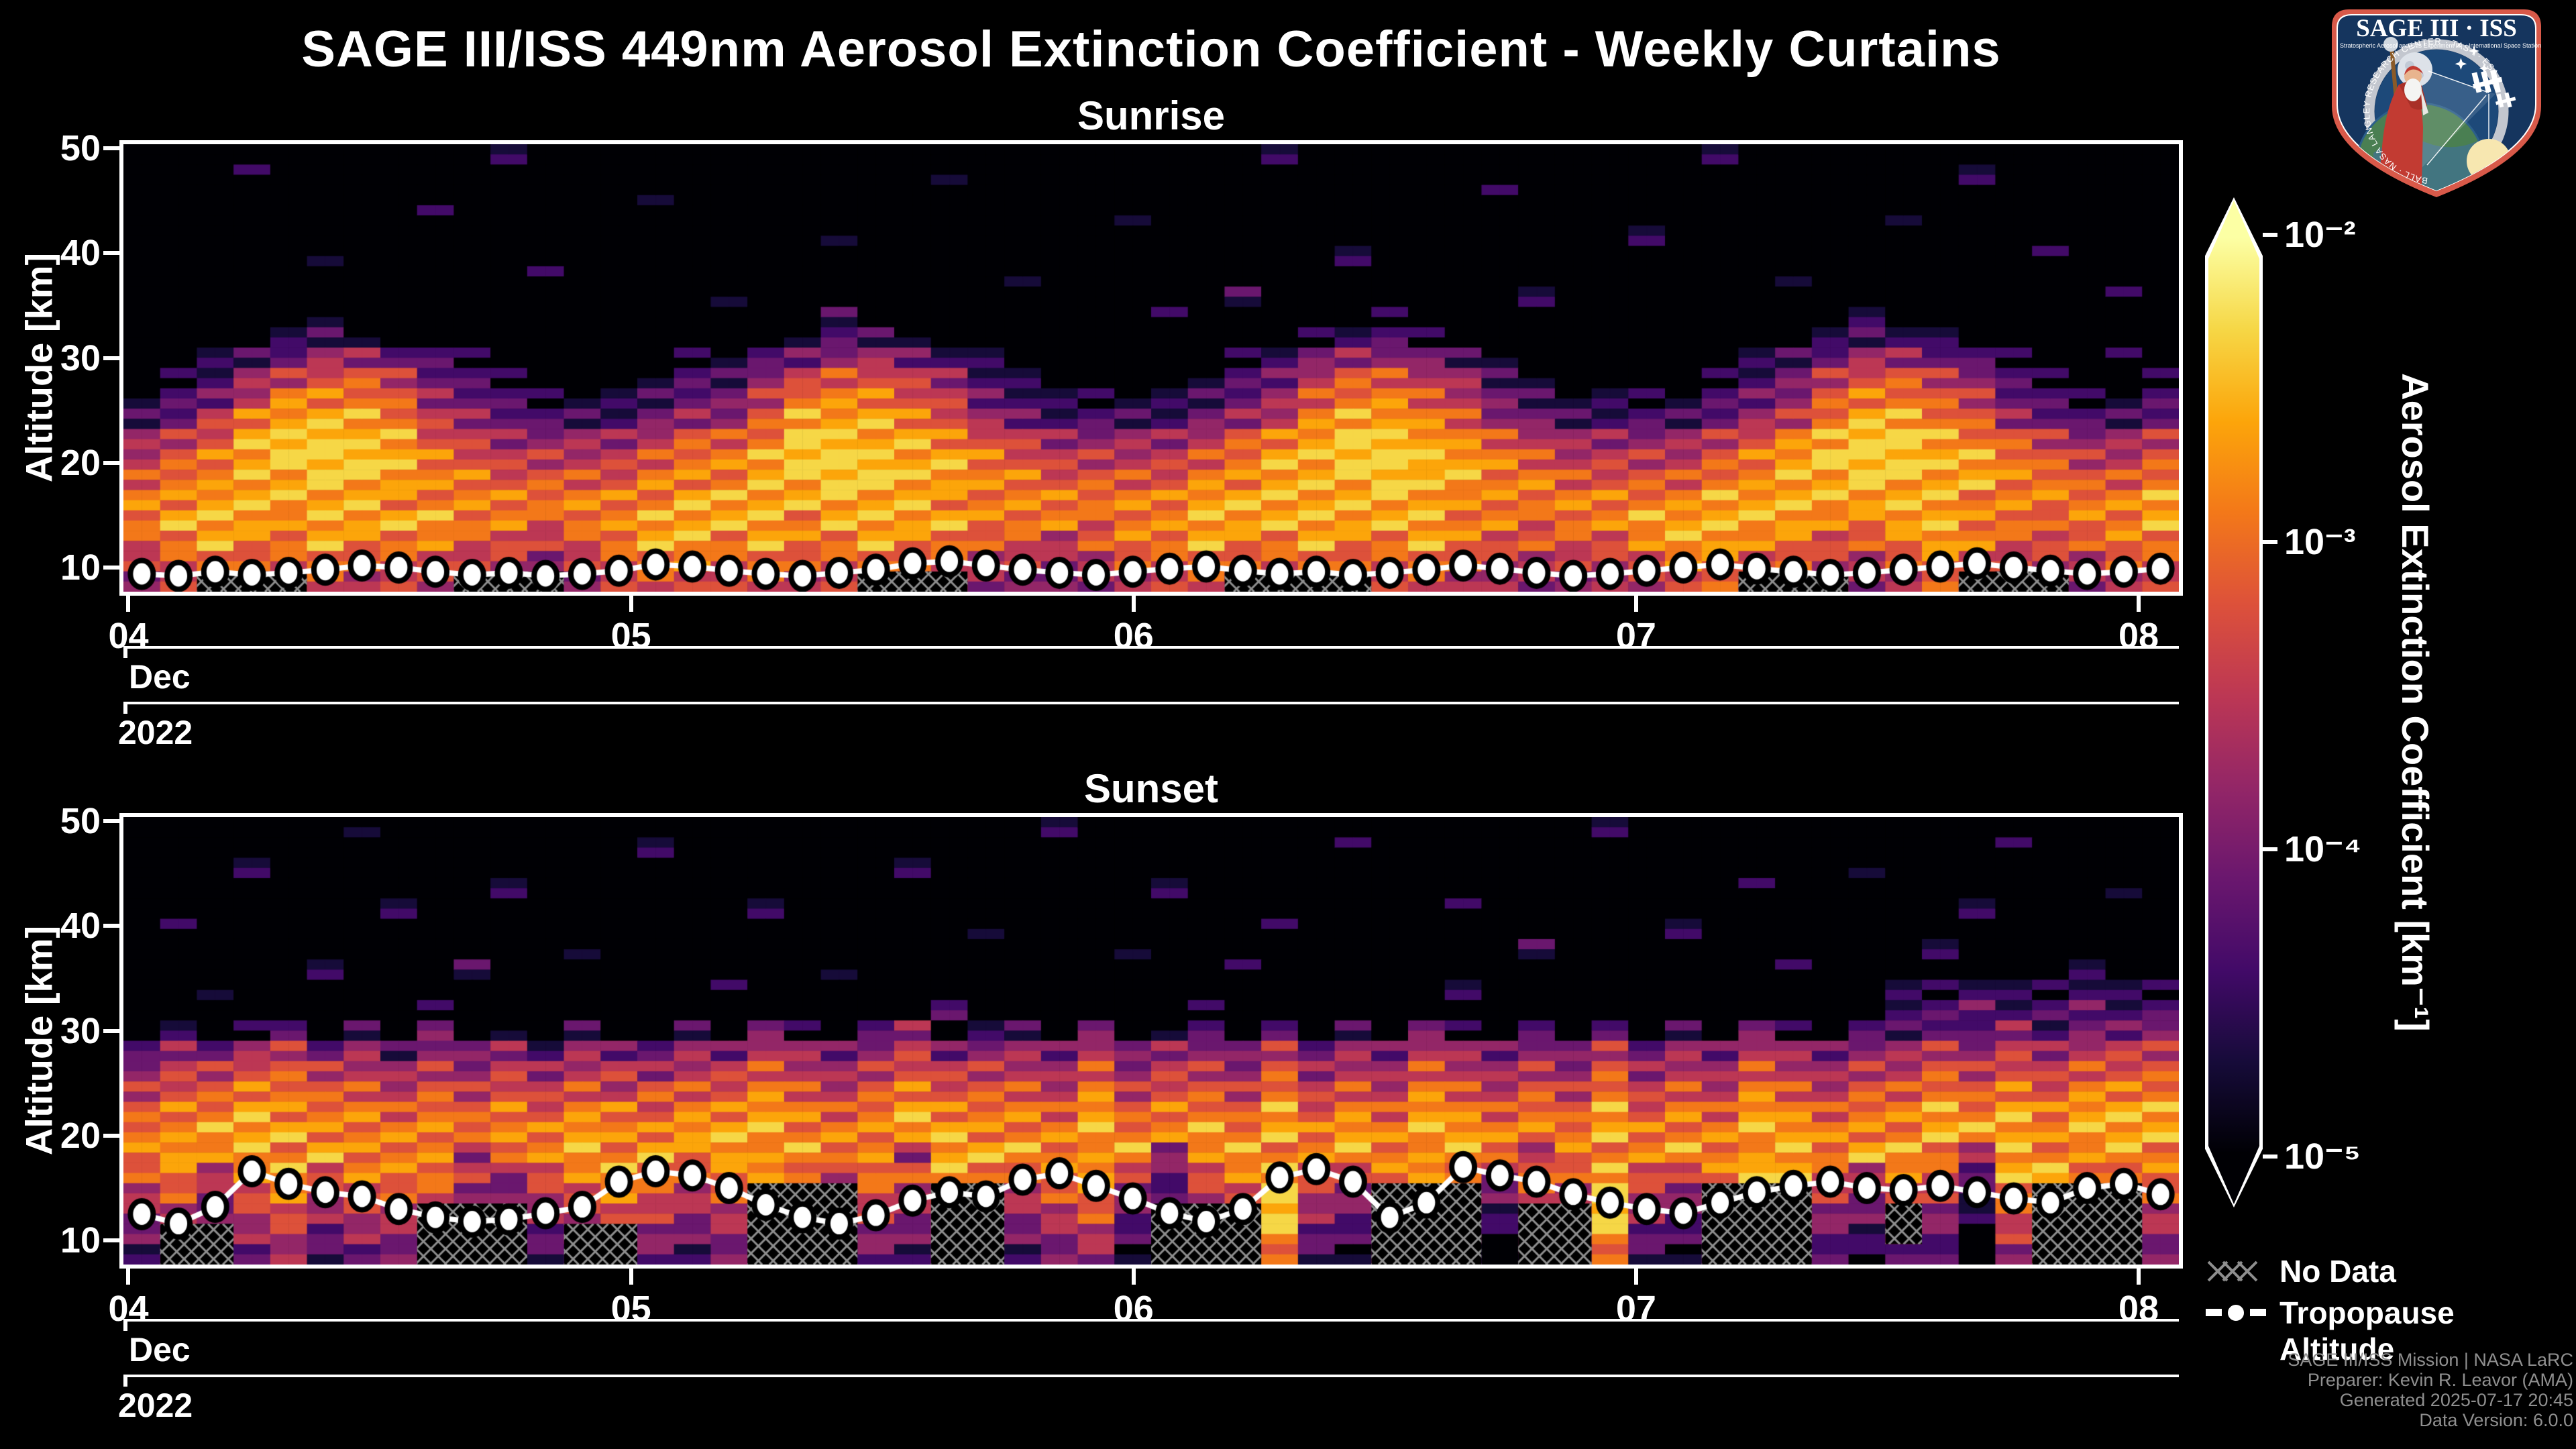 This screenshot has width=2576, height=1449. Describe the element at coordinates (2440, 1380) in the screenshot. I see `attribution-line: Preparer: Kevin R. Leavor (AMA)` at that location.